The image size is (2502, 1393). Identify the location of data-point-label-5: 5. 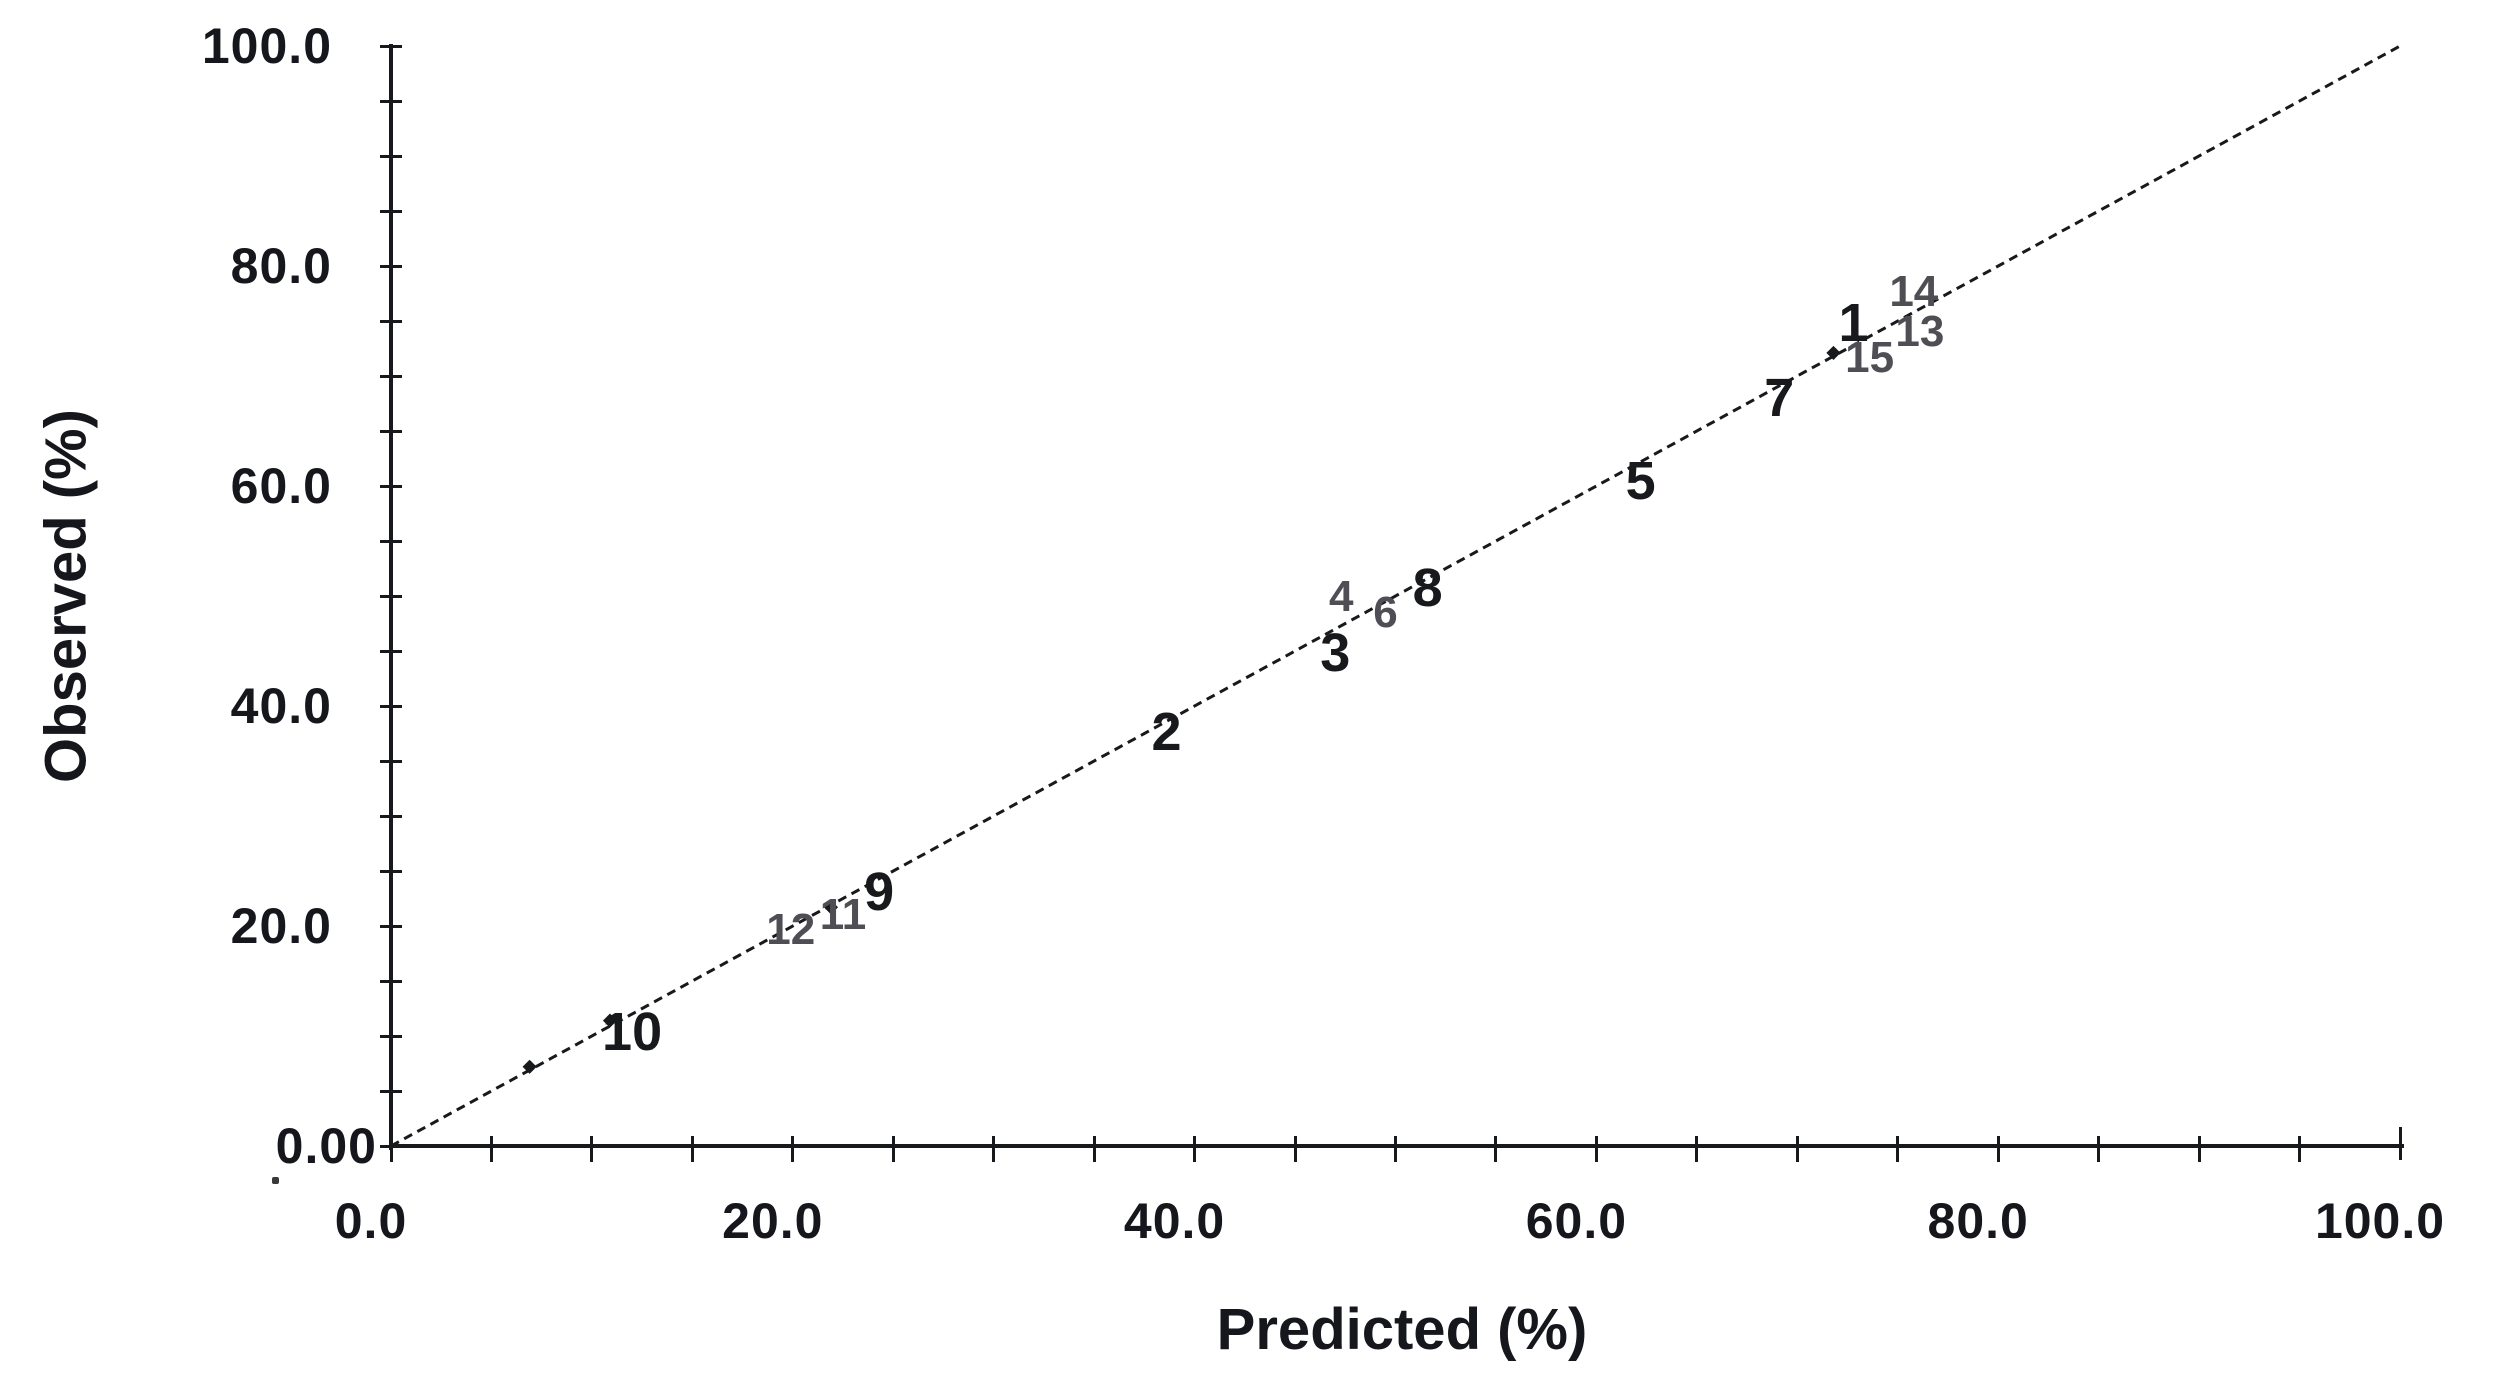
(1640, 480).